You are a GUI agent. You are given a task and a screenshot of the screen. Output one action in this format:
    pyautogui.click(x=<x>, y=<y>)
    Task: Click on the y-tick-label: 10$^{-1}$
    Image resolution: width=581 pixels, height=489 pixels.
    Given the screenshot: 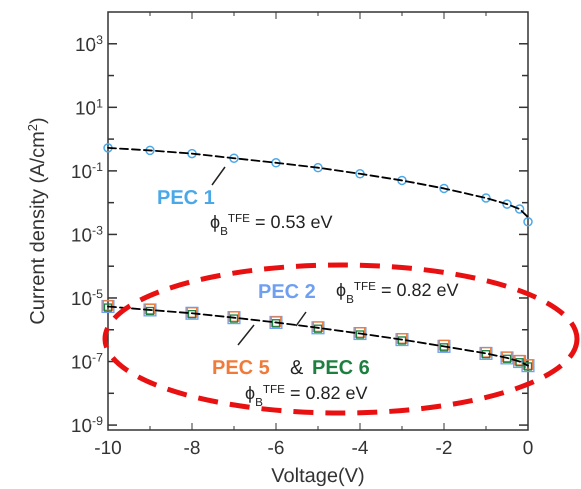 What is the action you would take?
    pyautogui.click(x=87, y=171)
    